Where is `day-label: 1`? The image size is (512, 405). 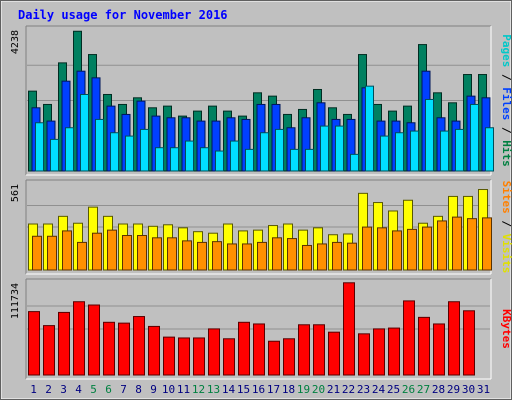
day-label: 1 is located at coordinates (33, 389).